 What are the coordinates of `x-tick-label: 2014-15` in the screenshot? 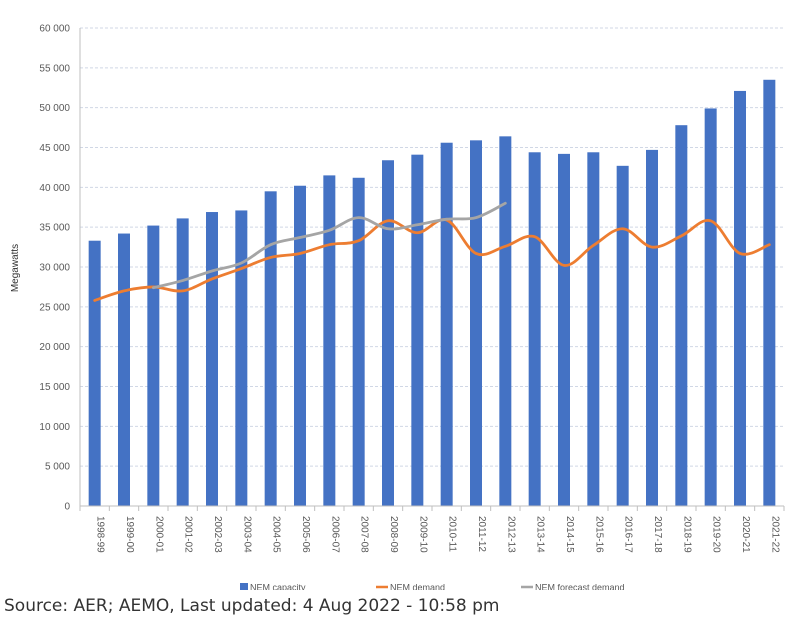 It's located at (569, 534).